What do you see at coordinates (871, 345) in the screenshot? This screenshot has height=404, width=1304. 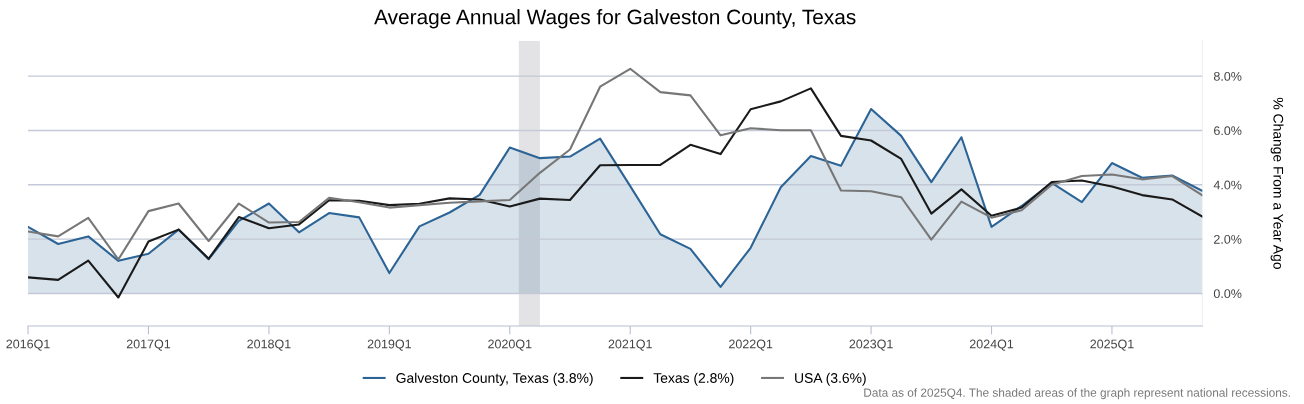 I see `x-tick-label: 2023Q1` at bounding box center [871, 345].